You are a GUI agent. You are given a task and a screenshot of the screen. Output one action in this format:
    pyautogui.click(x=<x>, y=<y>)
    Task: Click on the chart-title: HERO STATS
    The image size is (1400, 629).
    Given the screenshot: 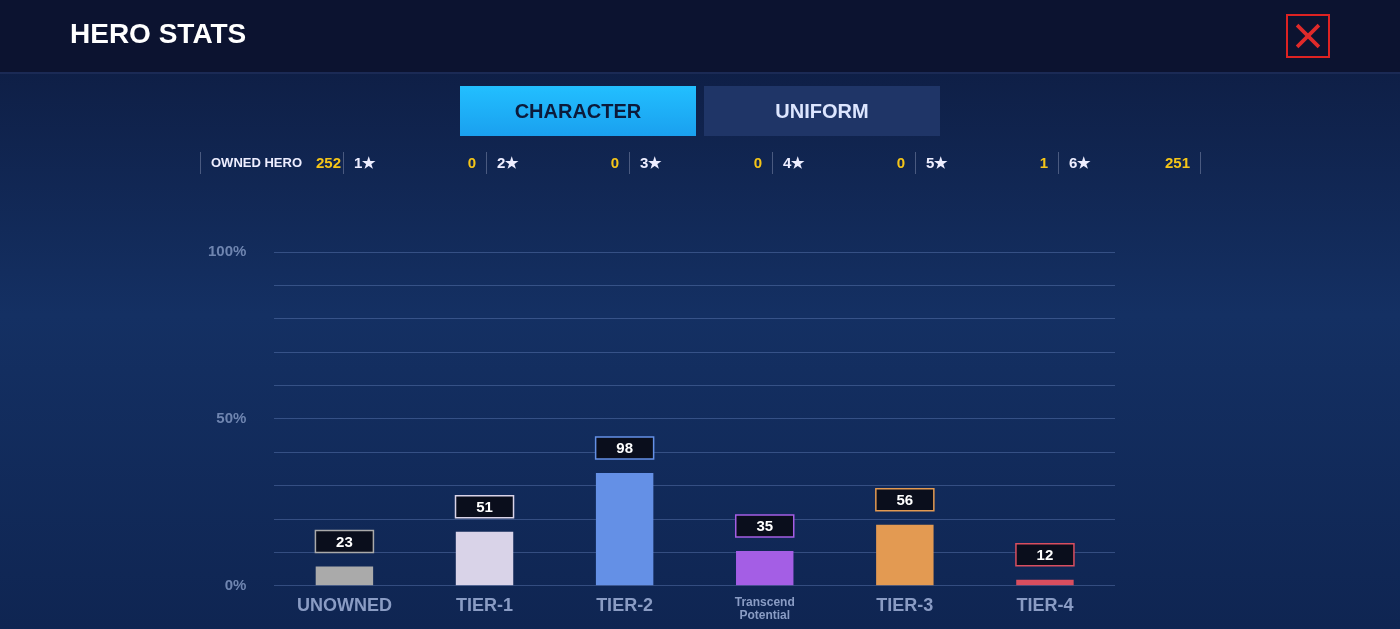 What is the action you would take?
    pyautogui.click(x=158, y=34)
    